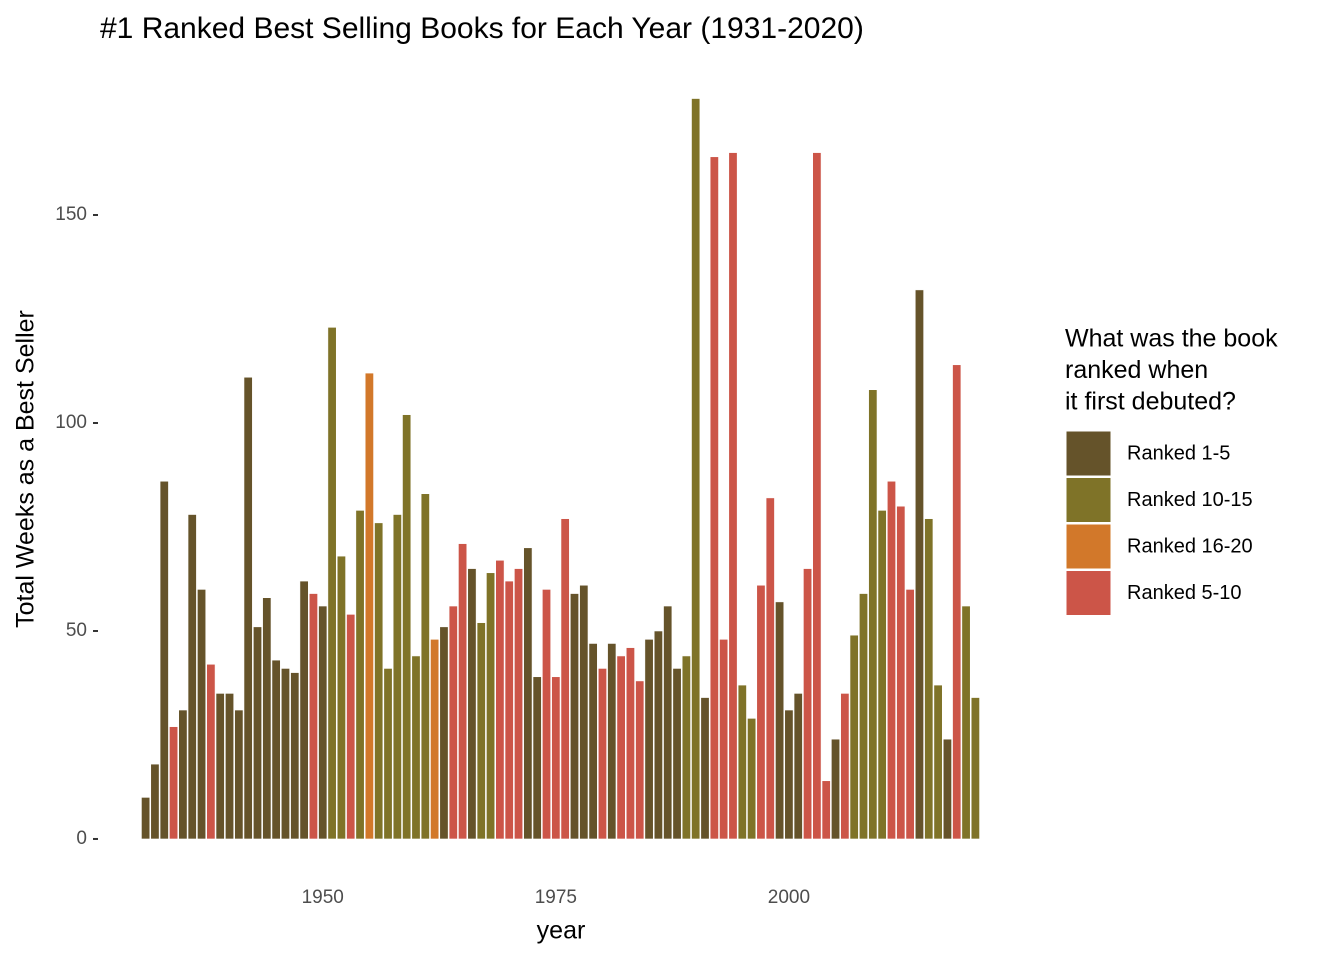  I want to click on legend-title: ranked when, so click(1136, 370).